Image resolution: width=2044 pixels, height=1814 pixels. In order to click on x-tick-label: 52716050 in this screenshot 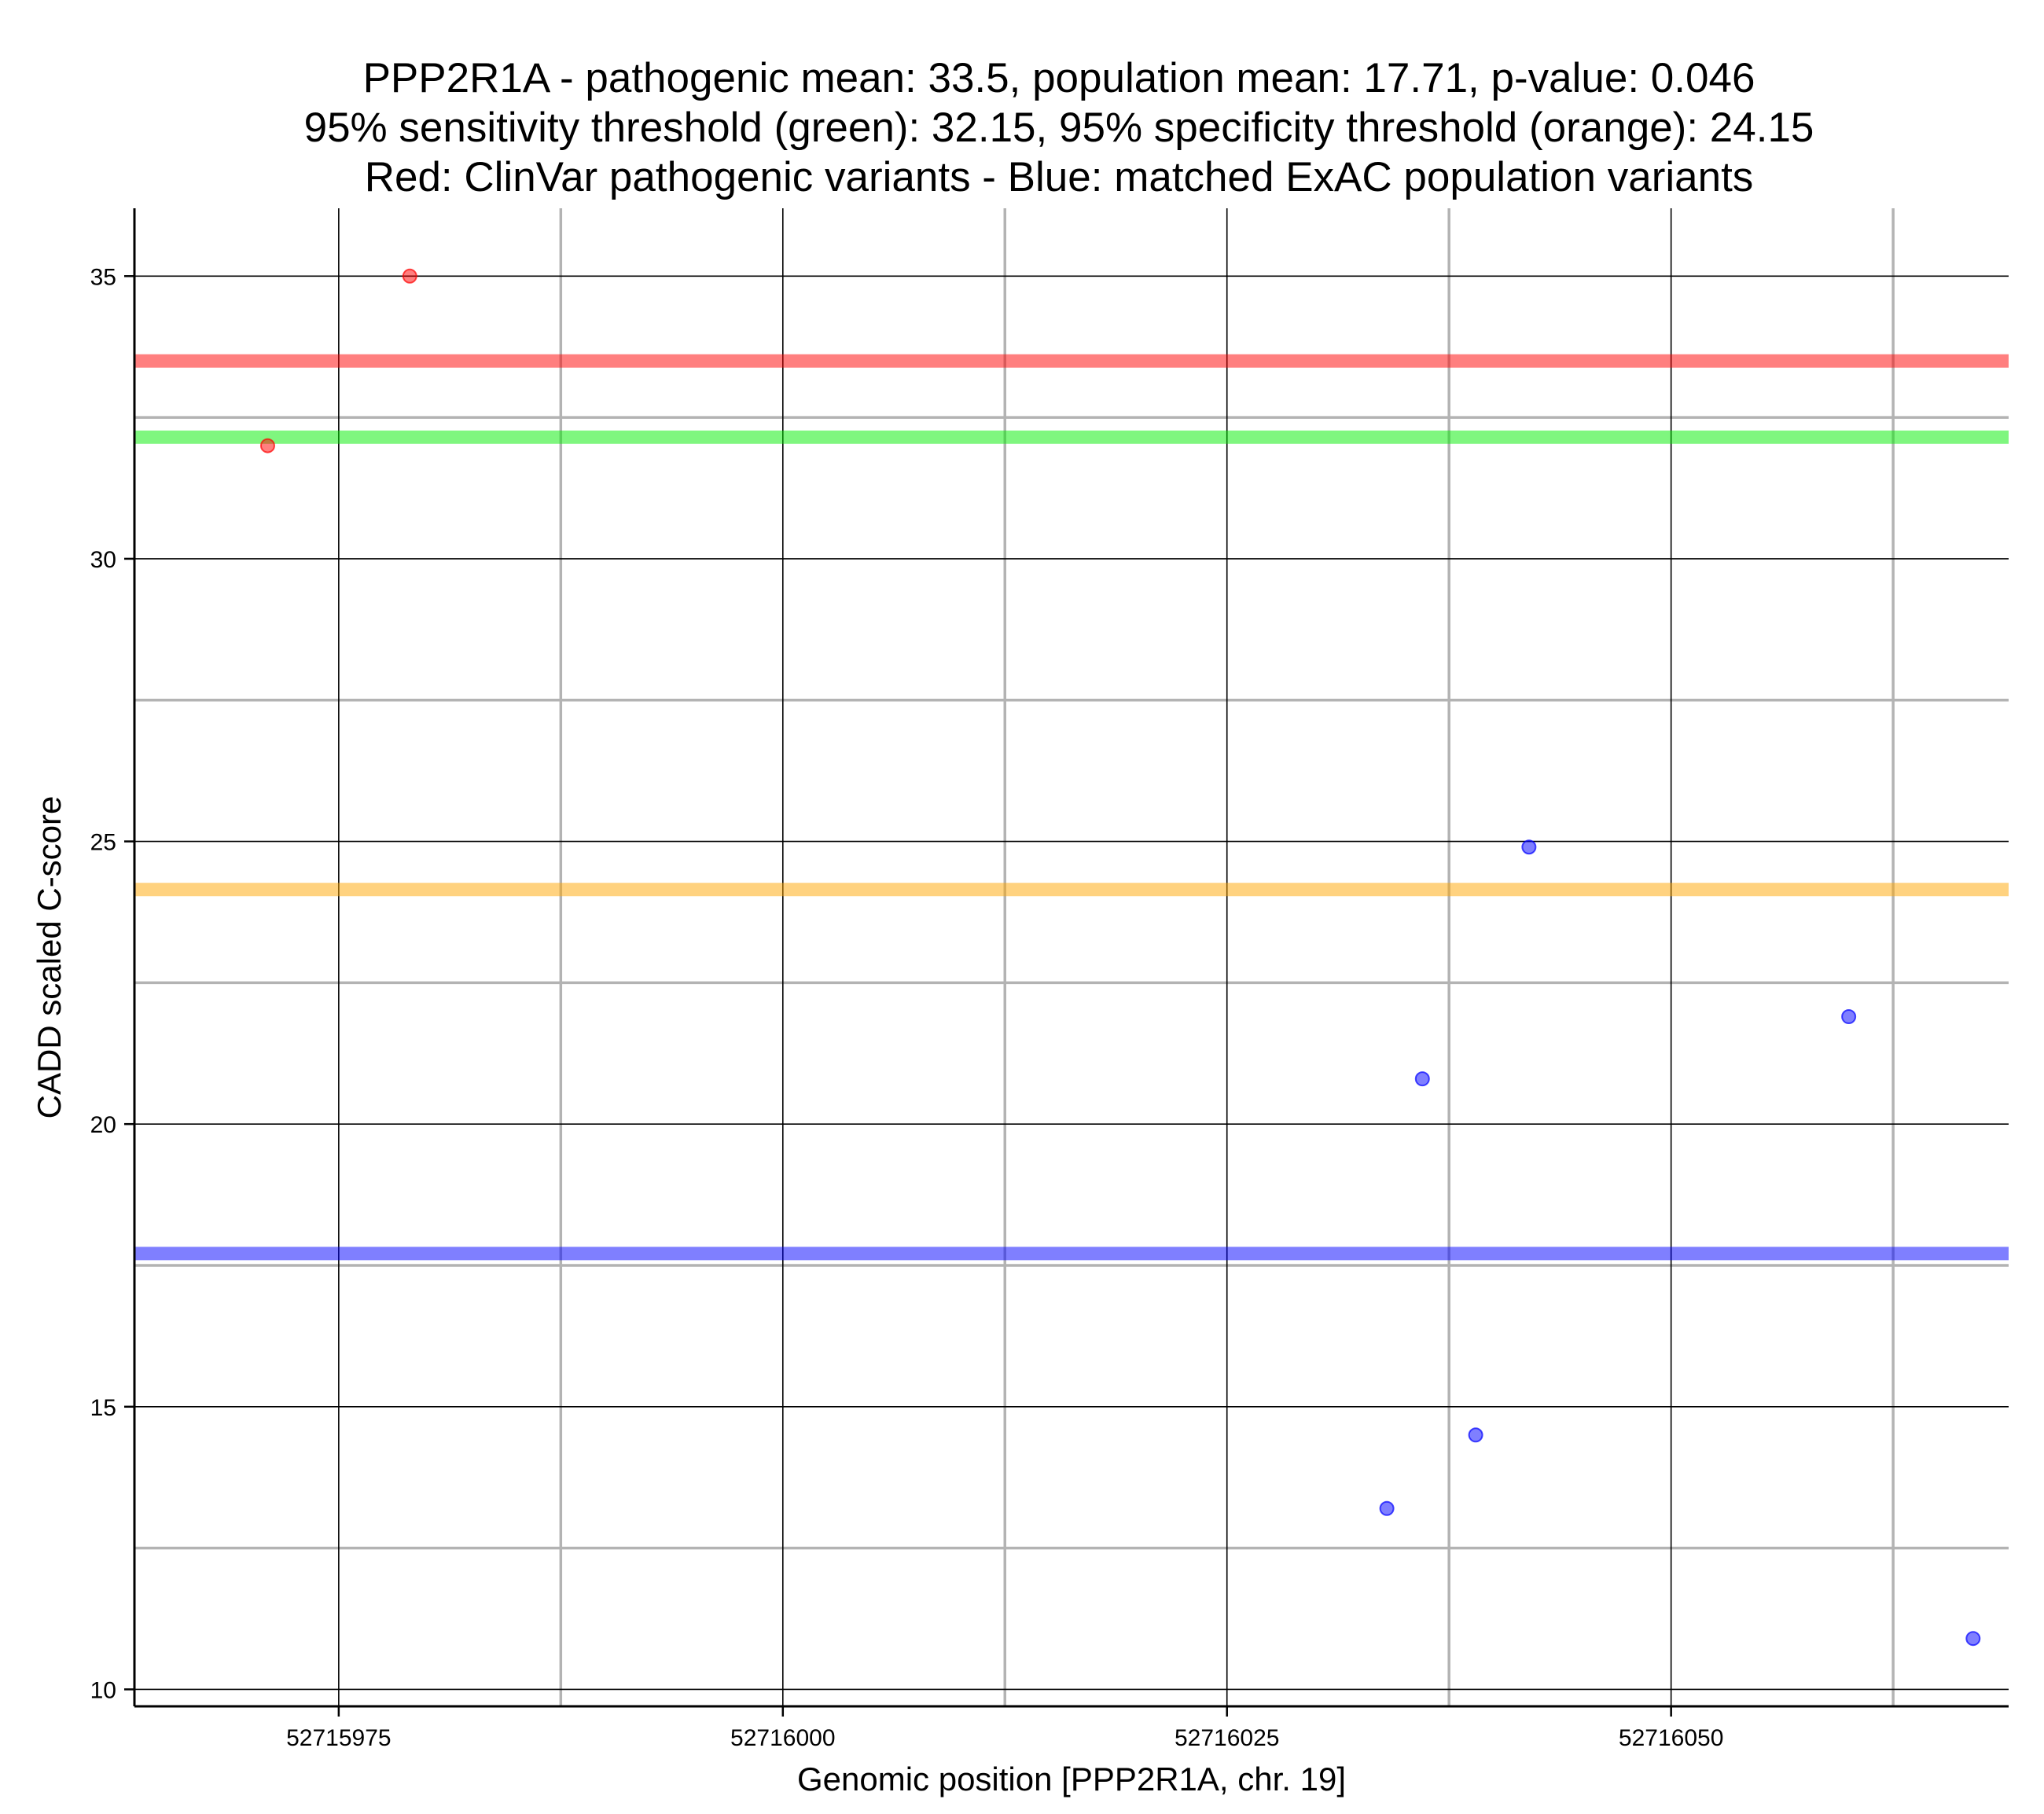, I will do `click(1671, 1738)`.